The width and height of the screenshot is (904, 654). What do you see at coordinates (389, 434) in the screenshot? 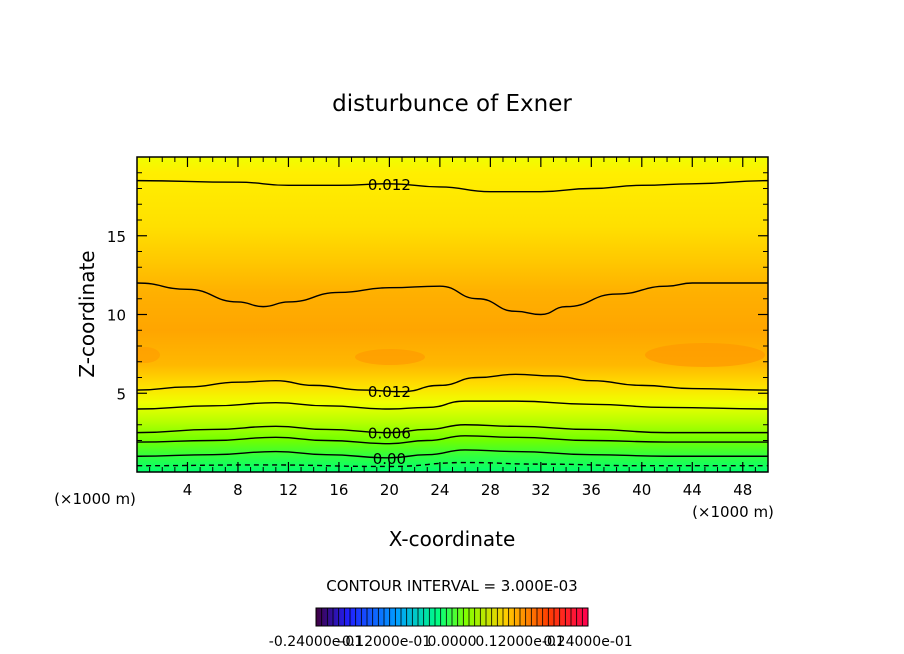
I see `contour-label: 0.006` at bounding box center [389, 434].